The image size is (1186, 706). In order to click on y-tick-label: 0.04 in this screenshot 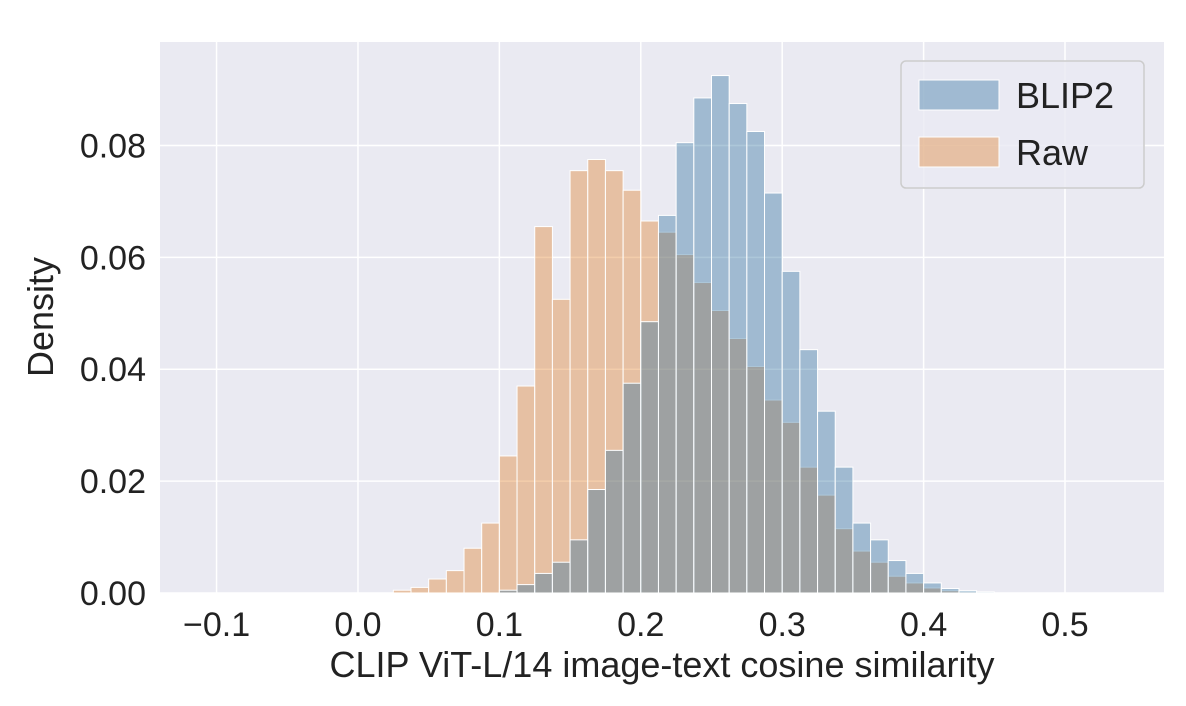, I will do `click(113, 370)`.